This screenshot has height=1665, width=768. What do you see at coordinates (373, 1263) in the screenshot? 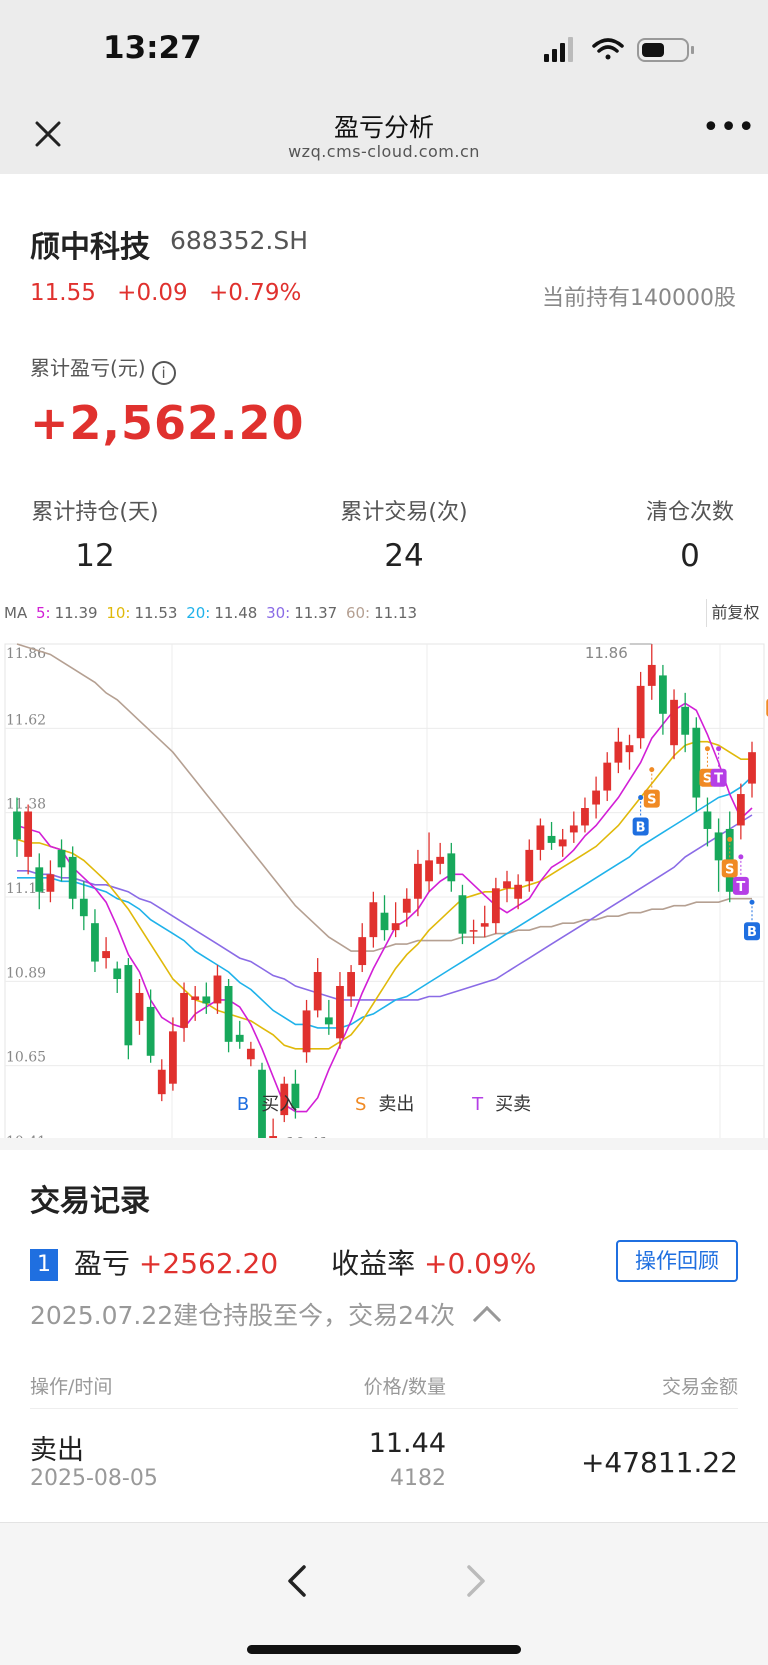
I see `rate-label: 收益率` at bounding box center [373, 1263].